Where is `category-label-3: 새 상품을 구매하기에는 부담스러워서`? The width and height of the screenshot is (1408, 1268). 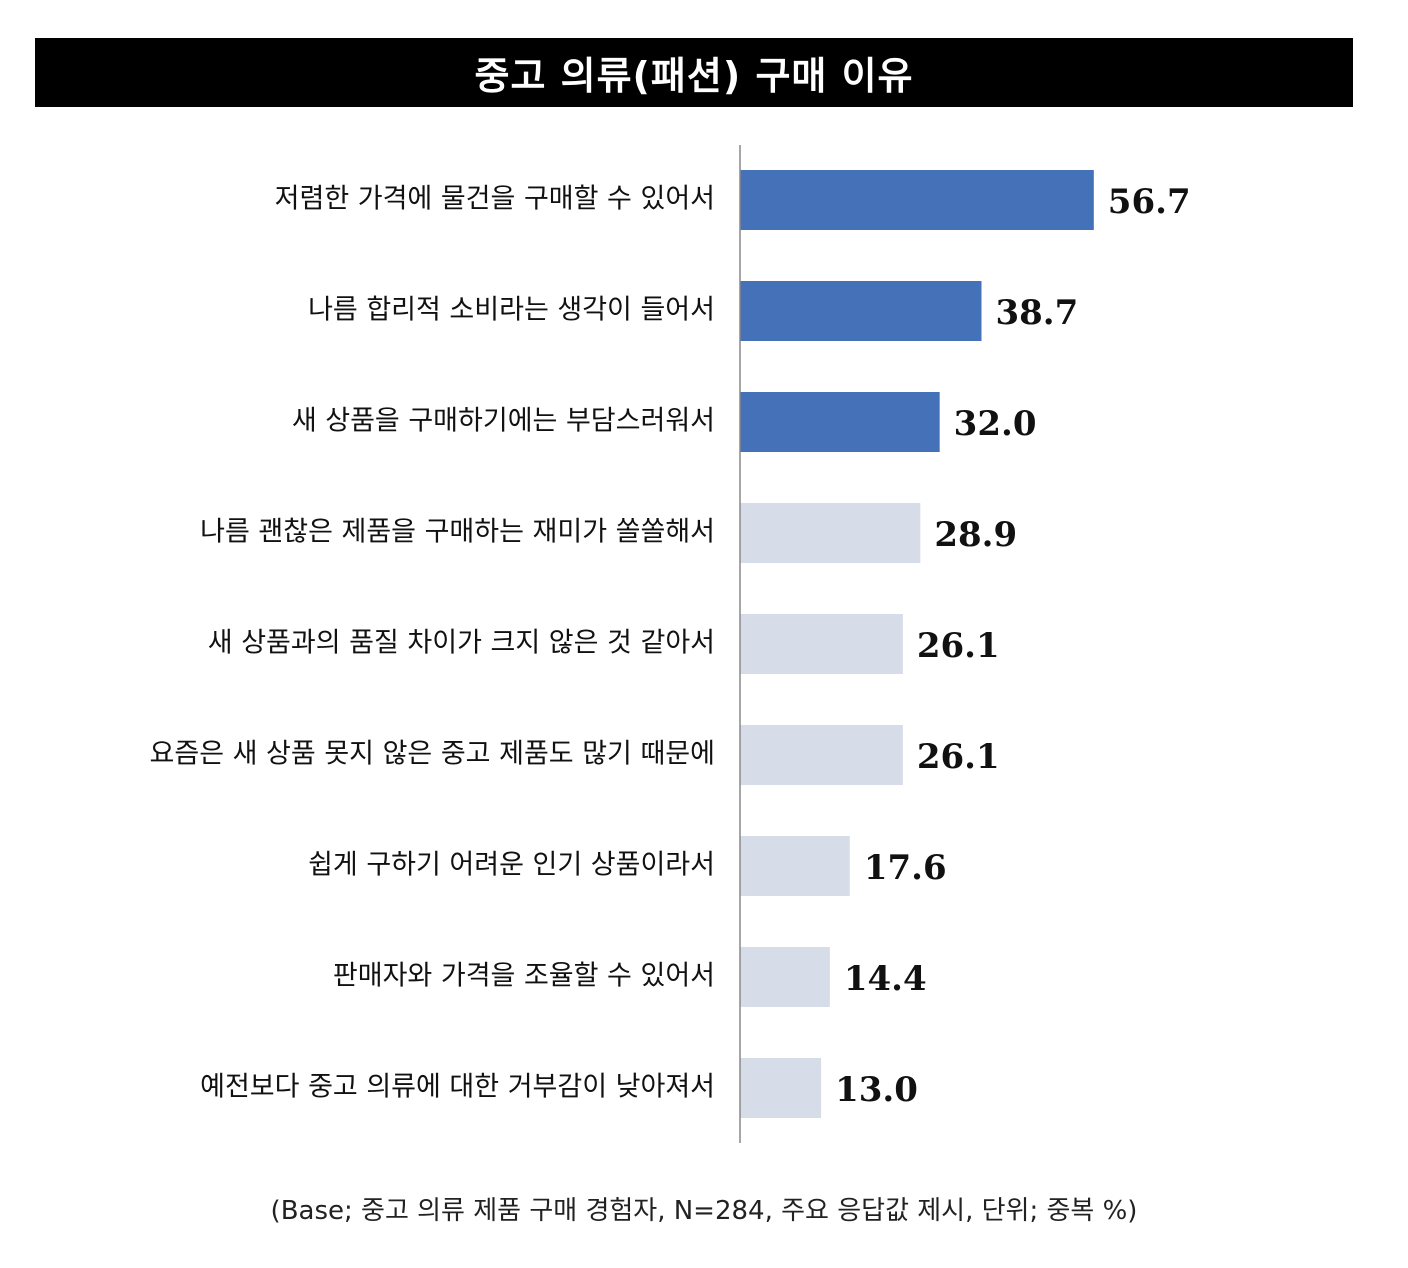
category-label-3: 새 상품을 구매하기에는 부담스러워서 is located at coordinates (503, 421).